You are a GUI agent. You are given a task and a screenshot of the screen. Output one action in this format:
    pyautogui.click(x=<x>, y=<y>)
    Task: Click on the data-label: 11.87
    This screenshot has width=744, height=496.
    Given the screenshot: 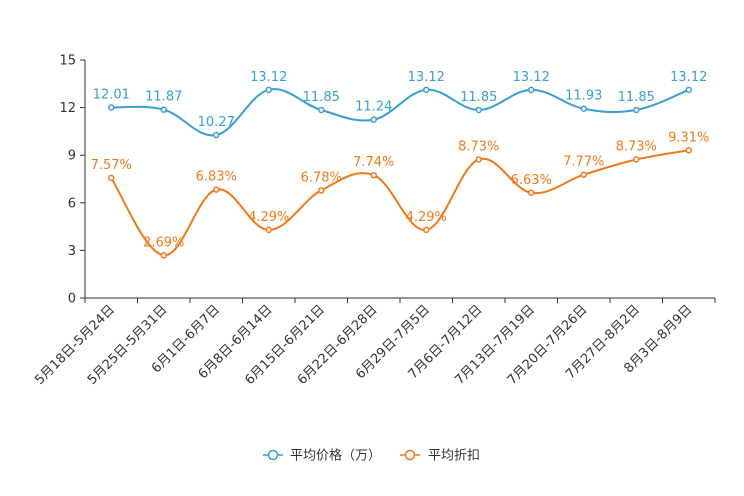 What is the action you would take?
    pyautogui.click(x=163, y=97)
    